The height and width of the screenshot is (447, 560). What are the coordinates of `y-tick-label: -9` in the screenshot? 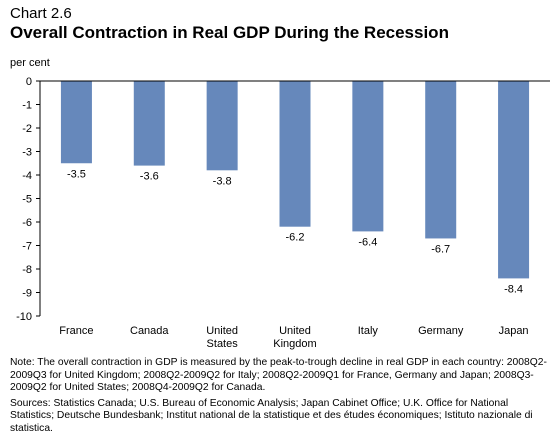 It's located at (27, 294).